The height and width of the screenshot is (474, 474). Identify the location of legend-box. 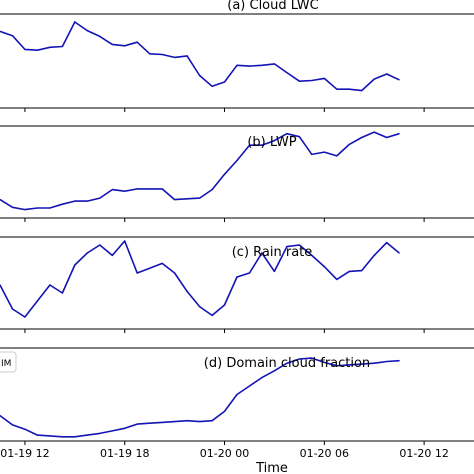
(8, 362).